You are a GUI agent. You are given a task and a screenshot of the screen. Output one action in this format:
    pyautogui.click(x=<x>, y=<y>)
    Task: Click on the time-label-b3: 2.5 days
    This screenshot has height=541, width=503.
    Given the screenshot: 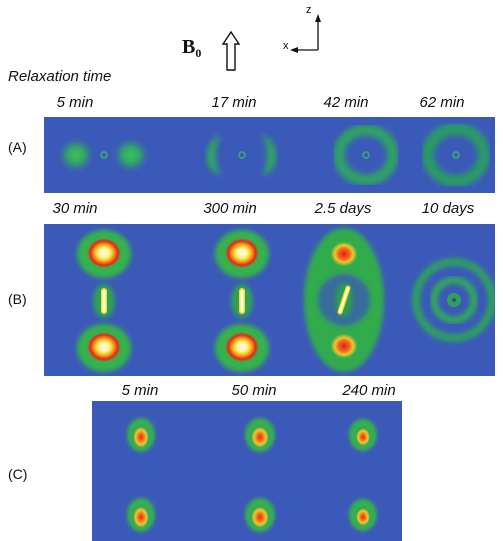 What is the action you would take?
    pyautogui.click(x=343, y=208)
    